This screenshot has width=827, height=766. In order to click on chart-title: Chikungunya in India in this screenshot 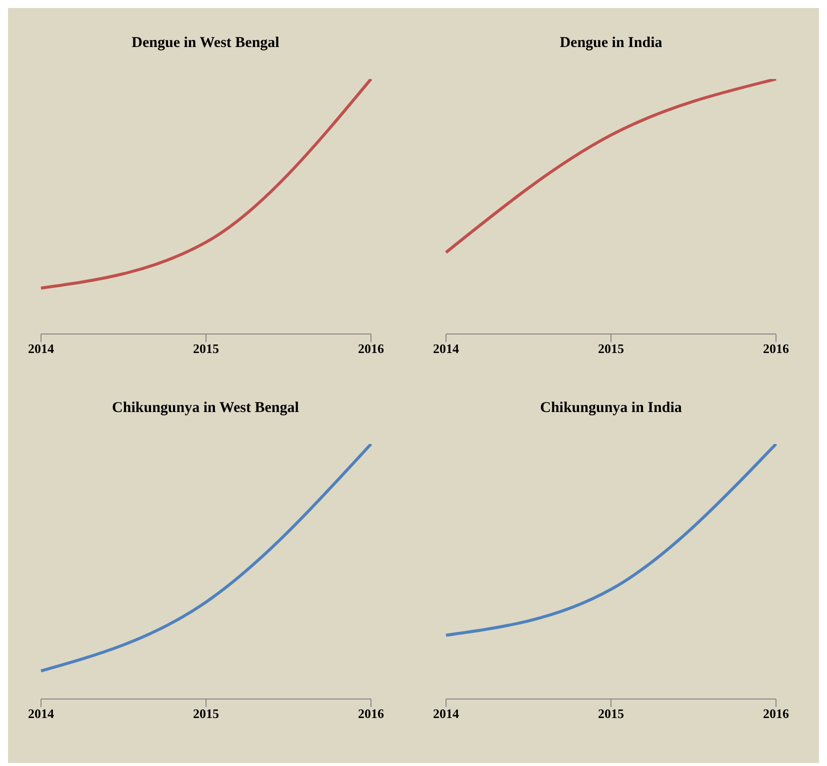, I will do `click(611, 409)`.